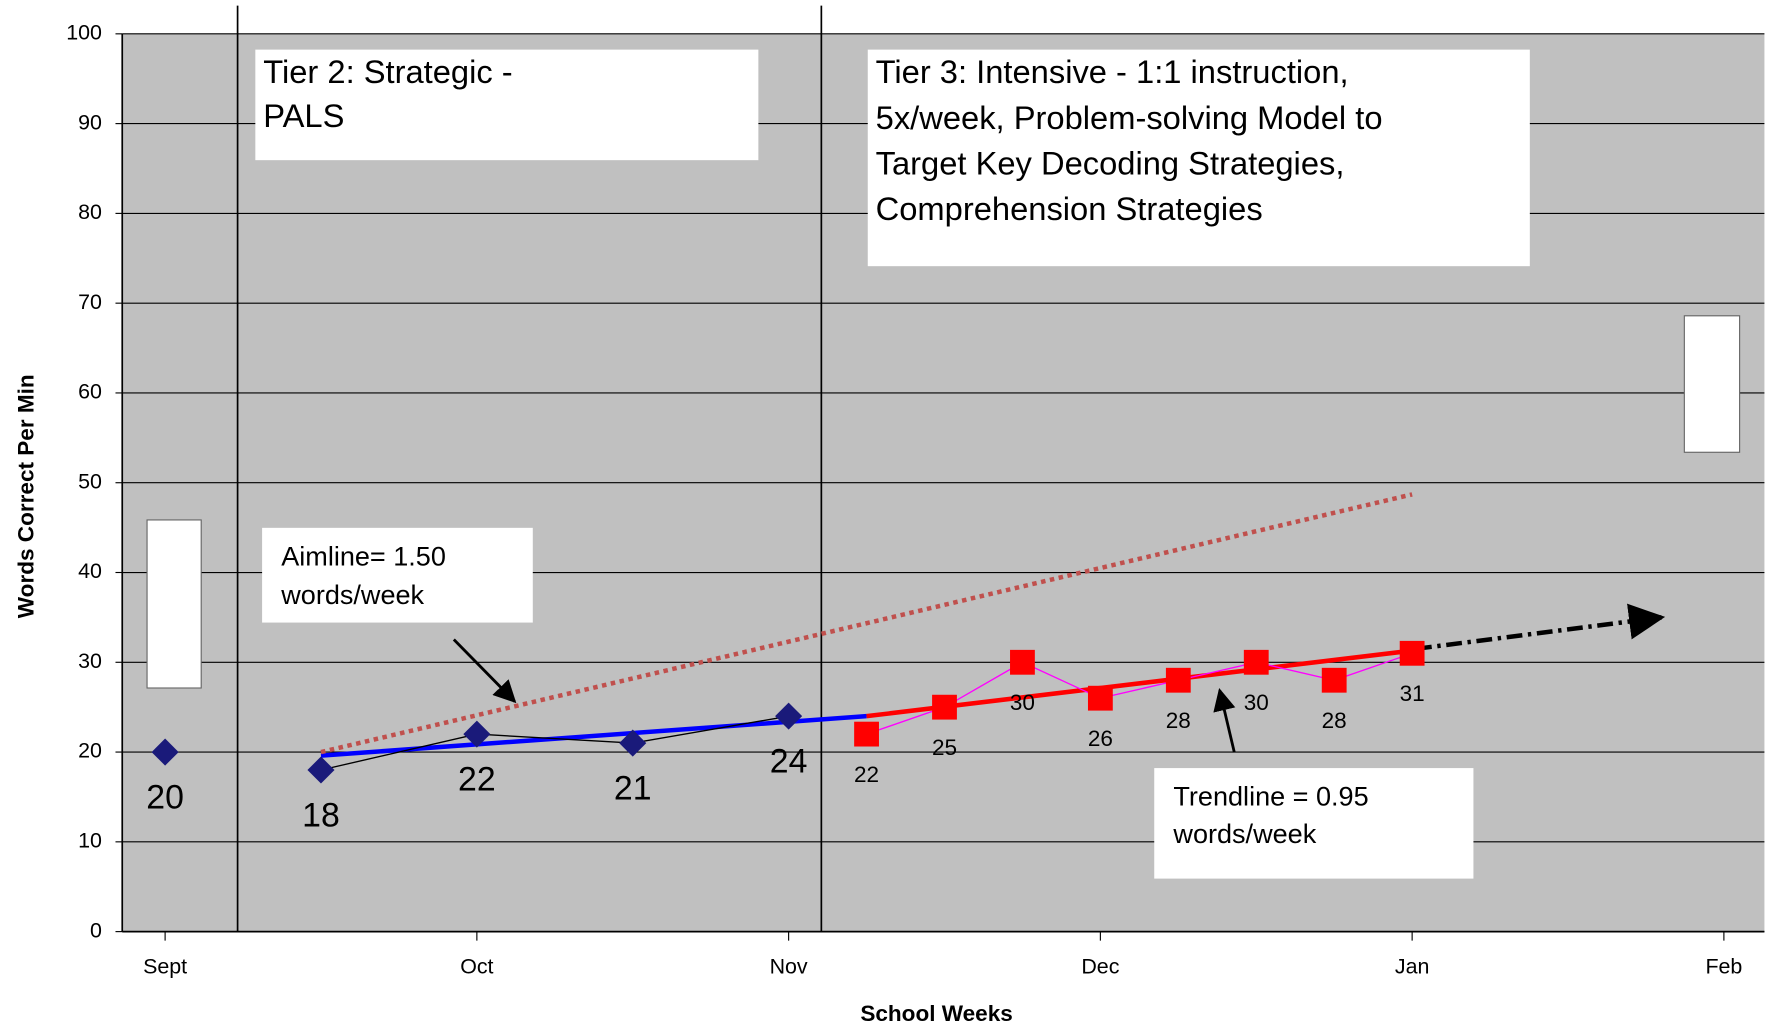 Image resolution: width=1775 pixels, height=1032 pixels. I want to click on data-label: 26, so click(1100, 738).